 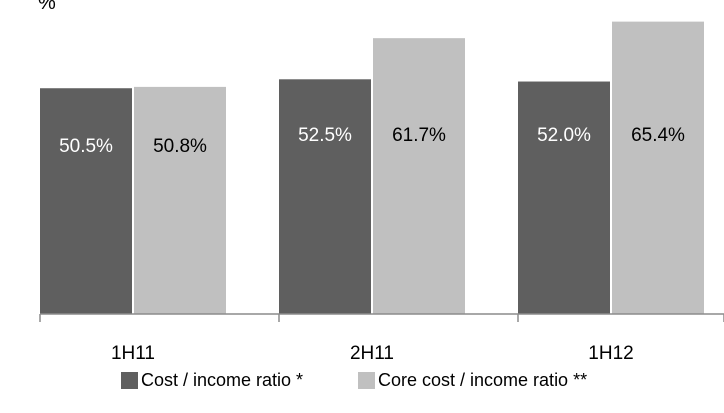 What do you see at coordinates (86, 146) in the screenshot?
I see `data-label-1h11-series-1: 50.5%` at bounding box center [86, 146].